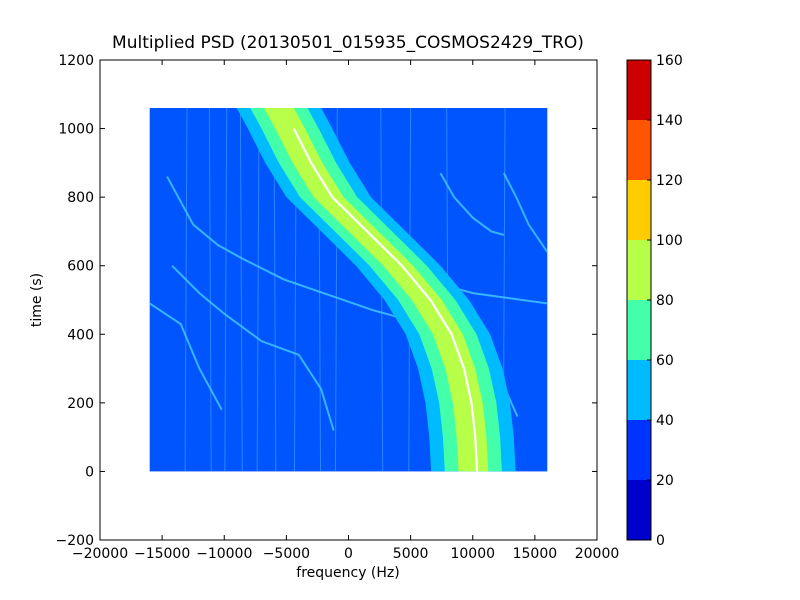 The width and height of the screenshot is (800, 600). Describe the element at coordinates (347, 573) in the screenshot. I see `x-axis-label: frequency (Hz)` at that location.